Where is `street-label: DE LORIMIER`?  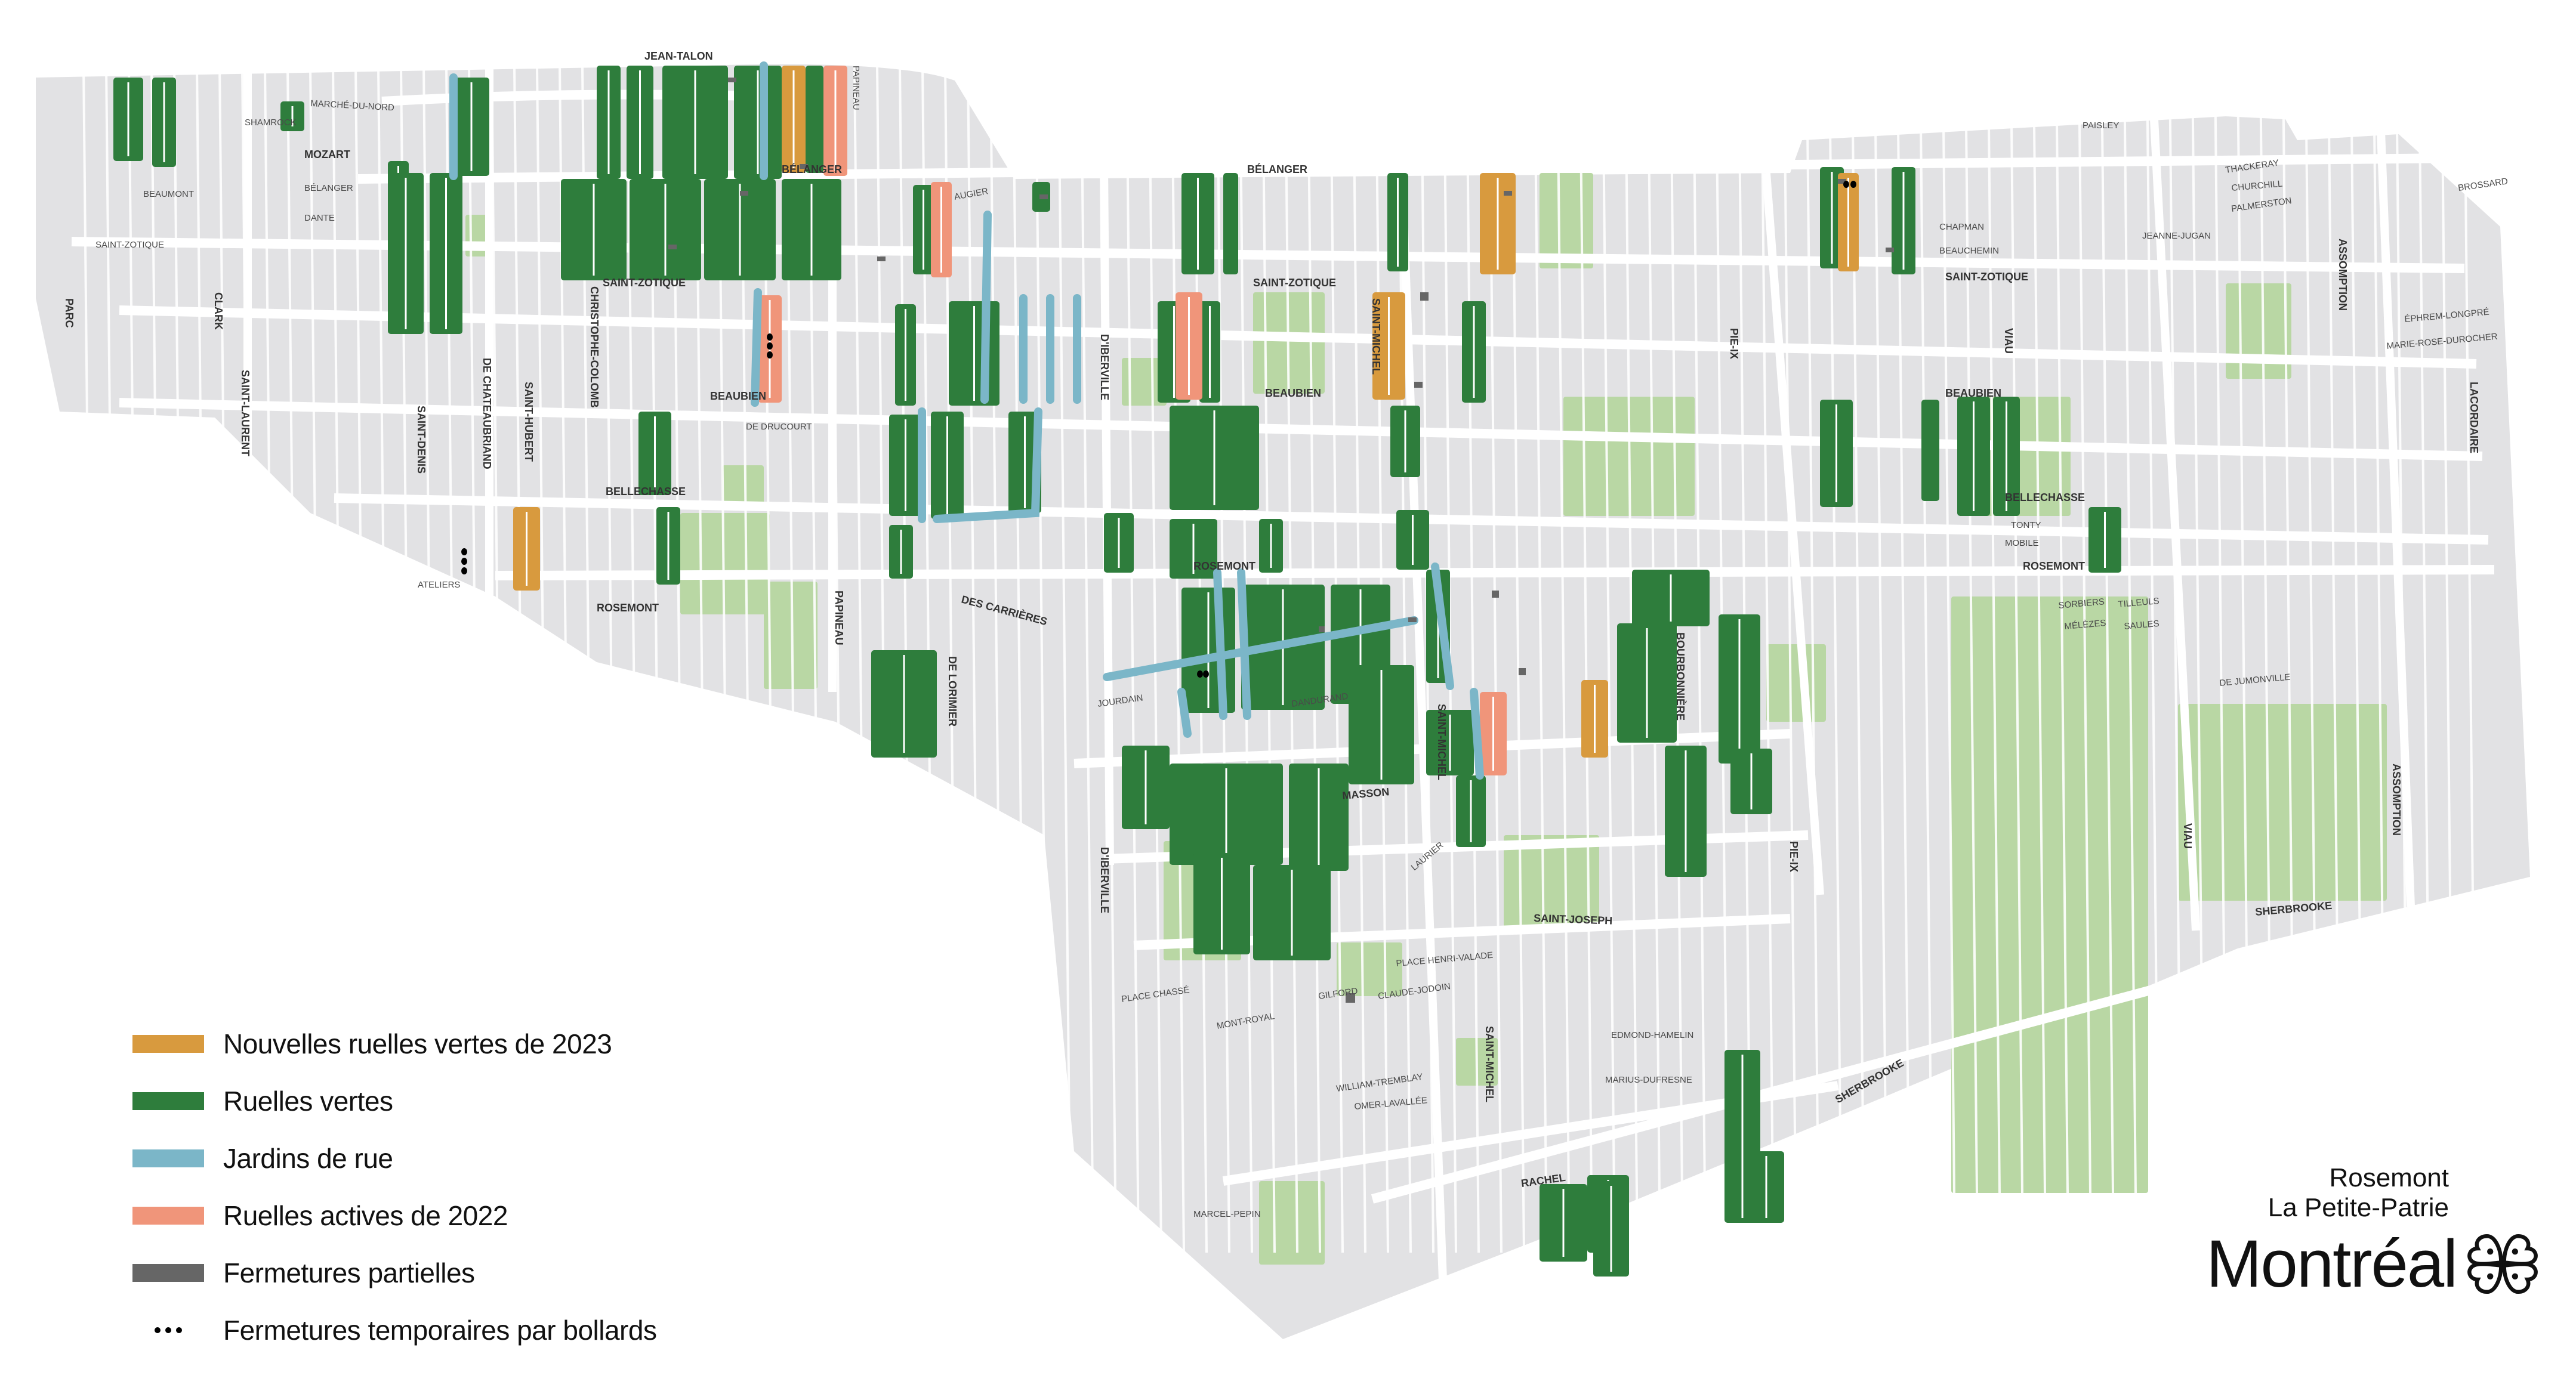 street-label: DE LORIMIER is located at coordinates (952, 691).